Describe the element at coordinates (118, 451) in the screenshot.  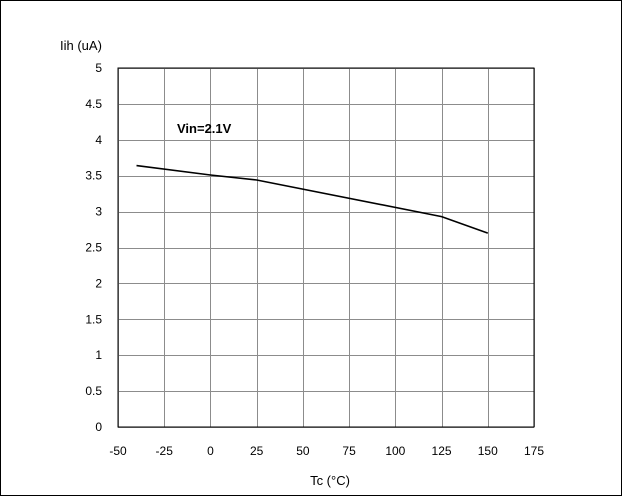
I see `x-tick-label: -50` at that location.